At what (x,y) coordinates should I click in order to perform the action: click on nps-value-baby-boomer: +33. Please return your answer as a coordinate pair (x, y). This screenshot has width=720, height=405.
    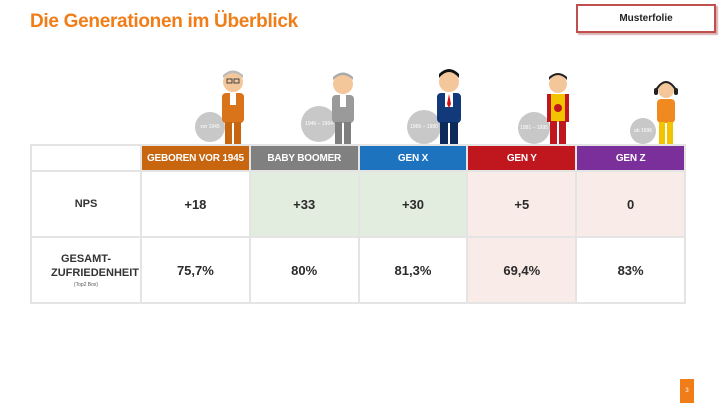
    Looking at the image, I should click on (304, 204).